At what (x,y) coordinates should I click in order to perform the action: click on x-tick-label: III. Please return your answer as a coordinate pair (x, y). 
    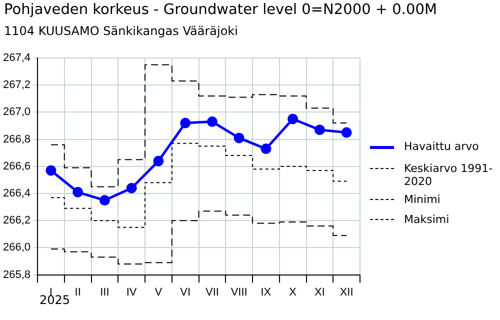
    Looking at the image, I should click on (105, 292).